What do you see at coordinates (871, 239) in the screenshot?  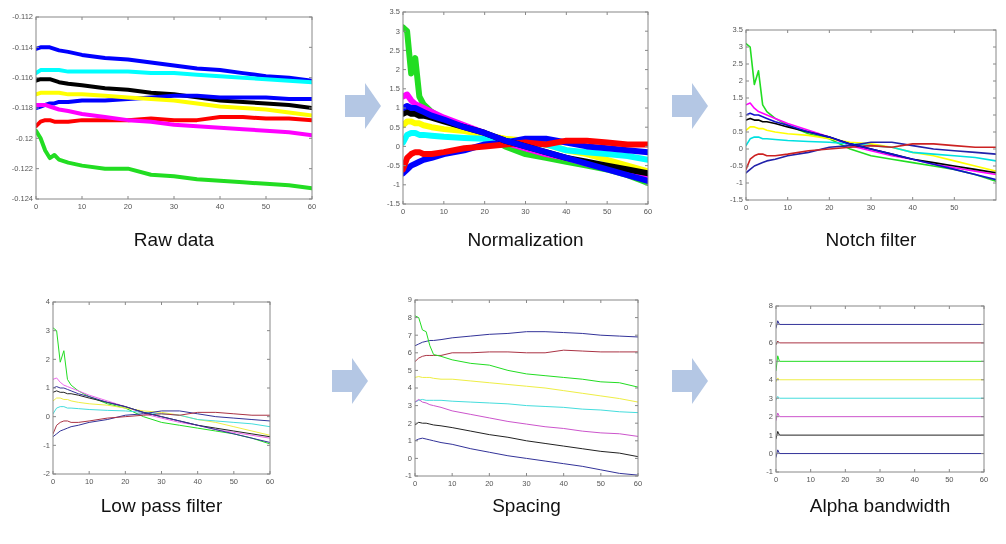 I see `text: Notch filter` at bounding box center [871, 239].